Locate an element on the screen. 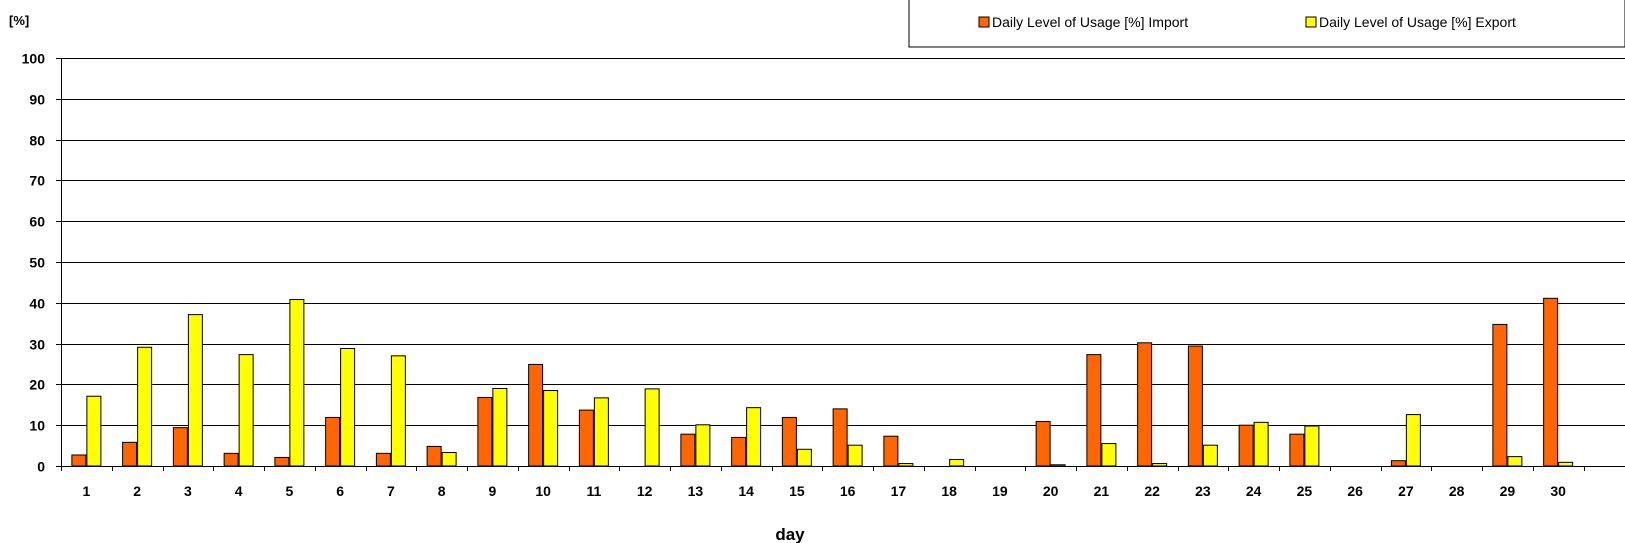 This screenshot has width=1625, height=543. x-tick-label: 28 is located at coordinates (1457, 491).